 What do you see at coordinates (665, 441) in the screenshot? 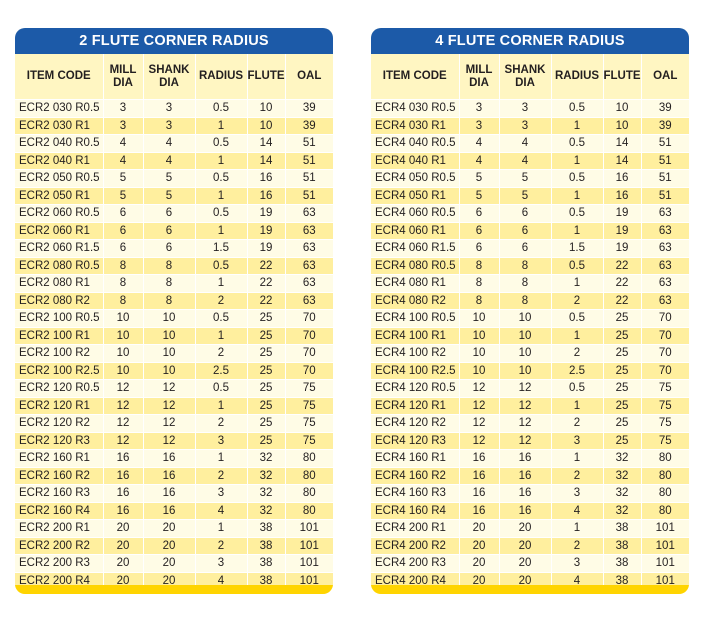
I see `cell-oal: 75` at bounding box center [665, 441].